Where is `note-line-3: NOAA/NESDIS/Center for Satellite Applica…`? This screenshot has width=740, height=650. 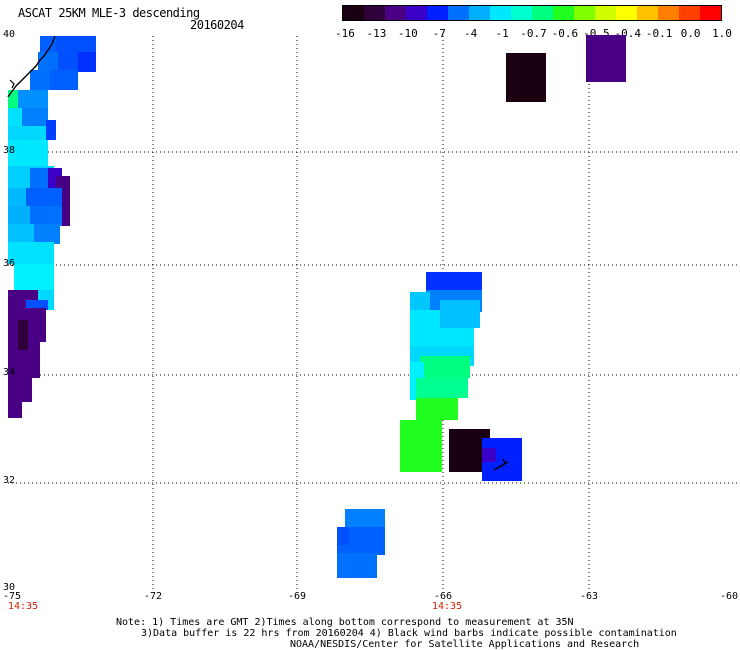 note-line-3: NOAA/NESDIS/Center for Satellite Applica… is located at coordinates (465, 644).